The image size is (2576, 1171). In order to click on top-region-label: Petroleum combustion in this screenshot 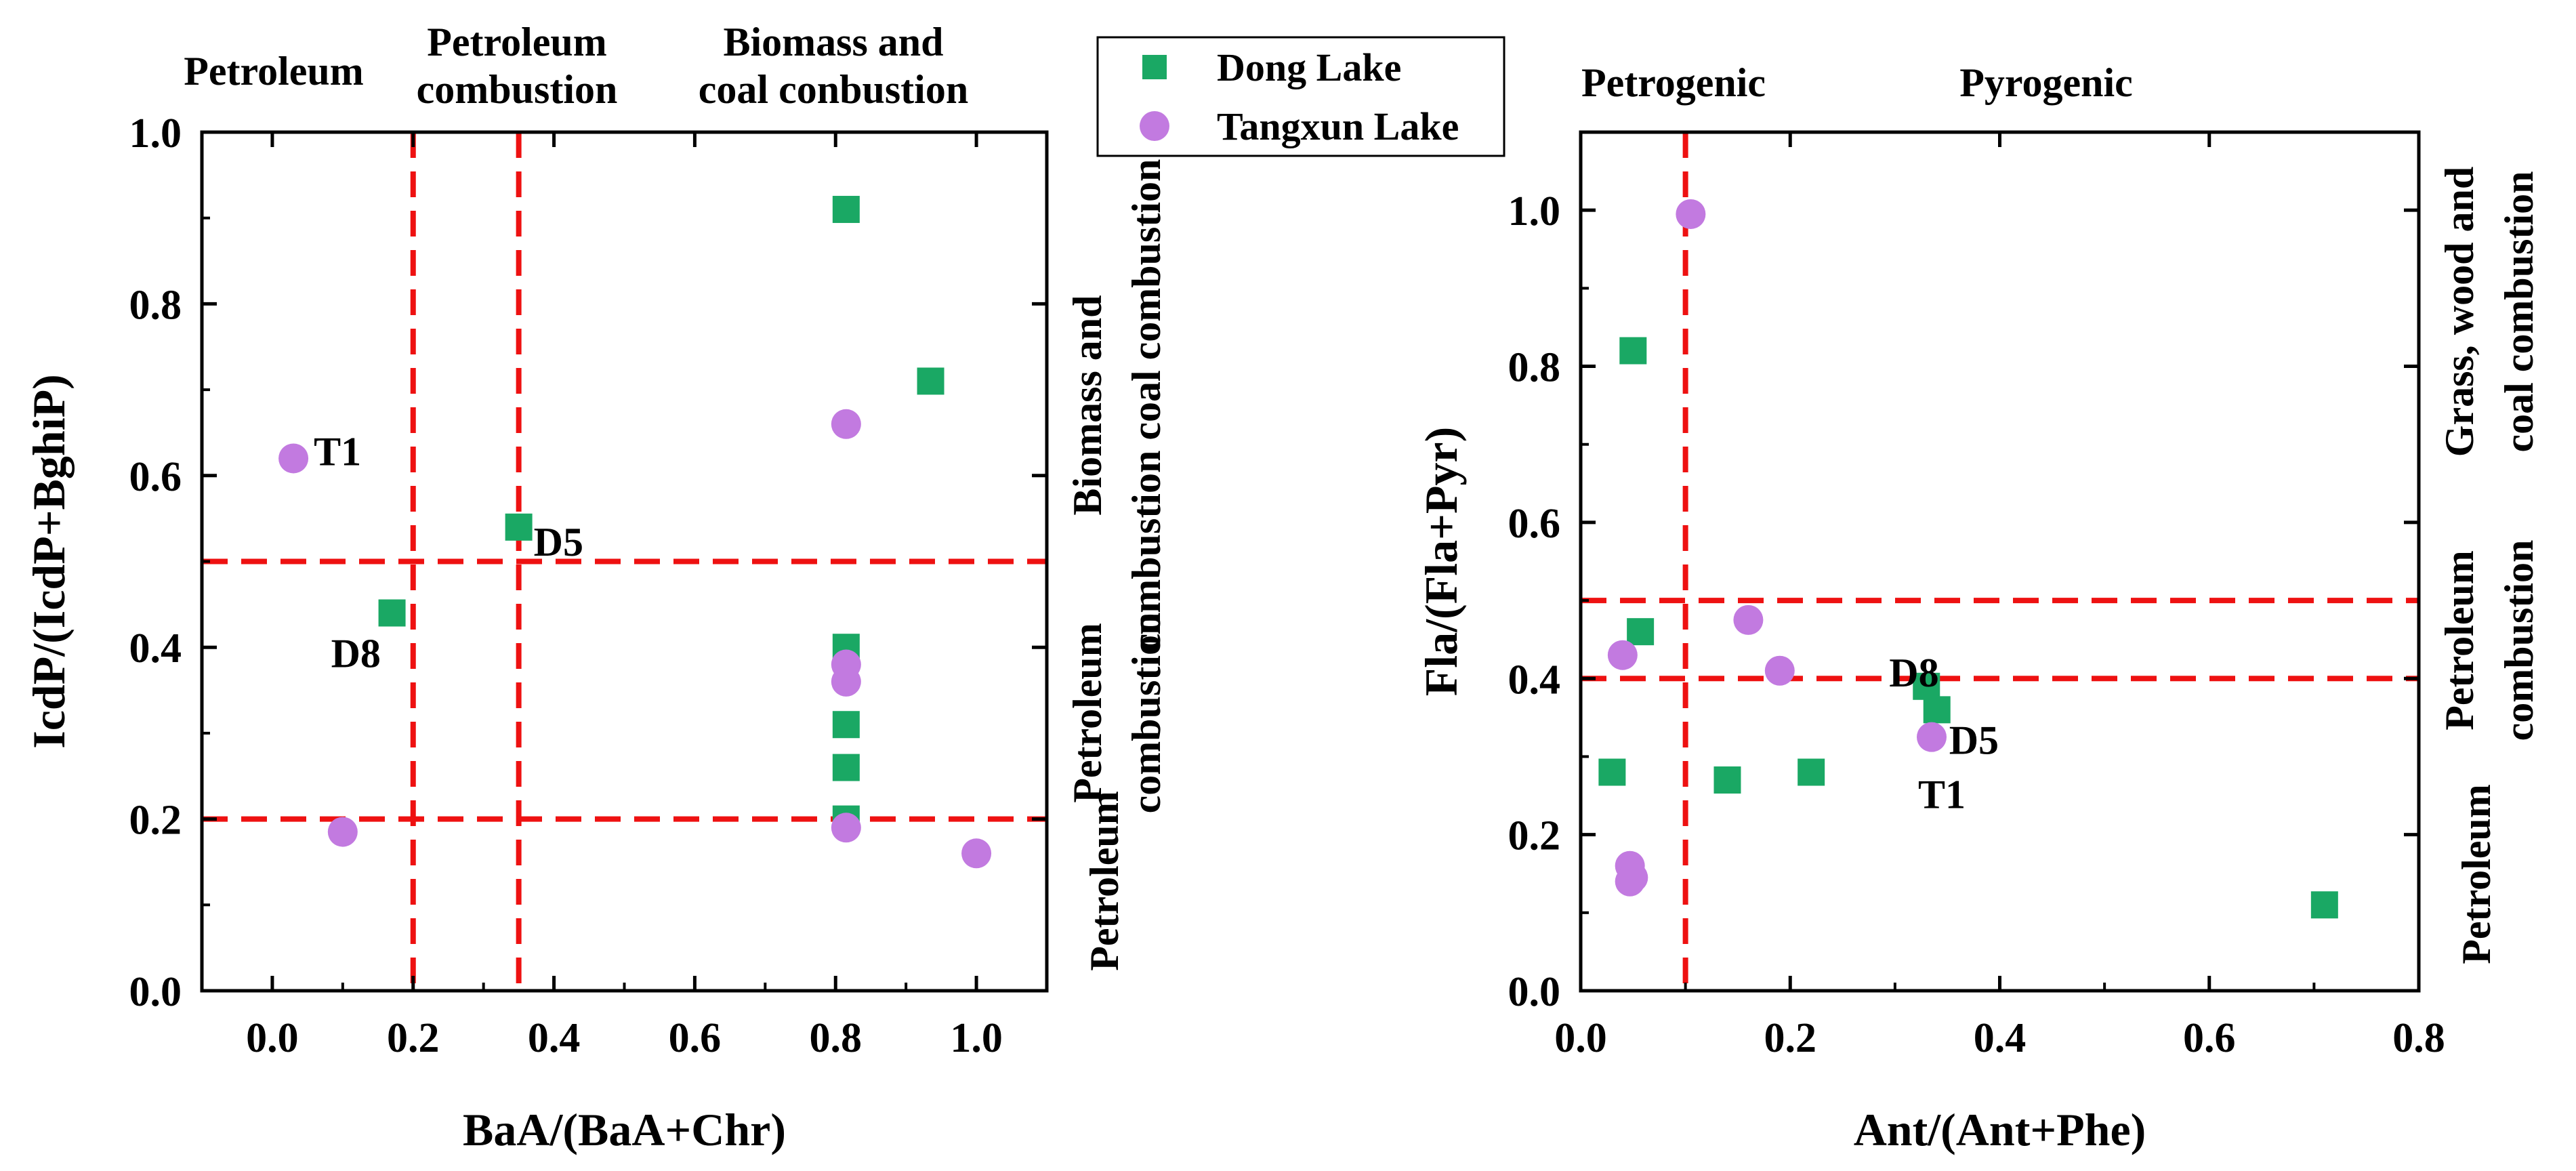, I will do `click(517, 66)`.